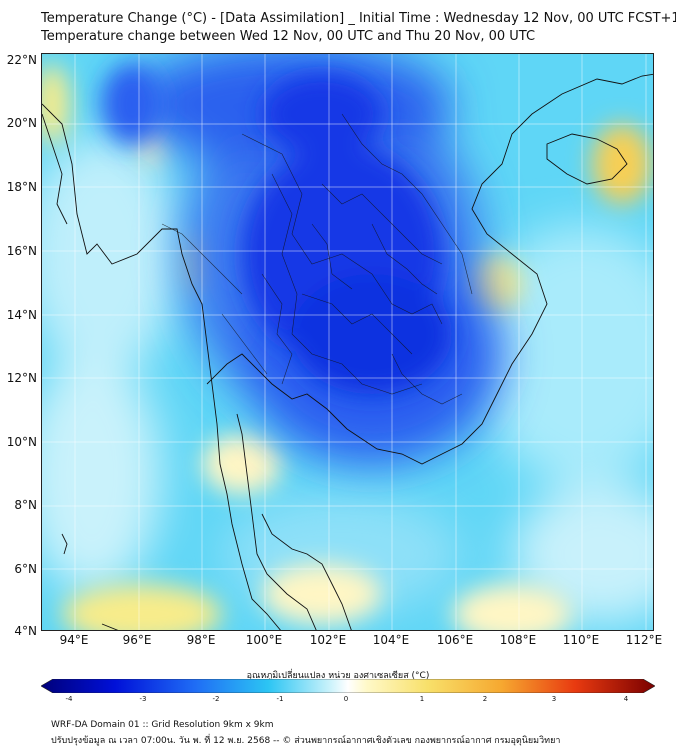 This screenshot has height=756, width=676. I want to click on colorbar-tick: 4, so click(626, 699).